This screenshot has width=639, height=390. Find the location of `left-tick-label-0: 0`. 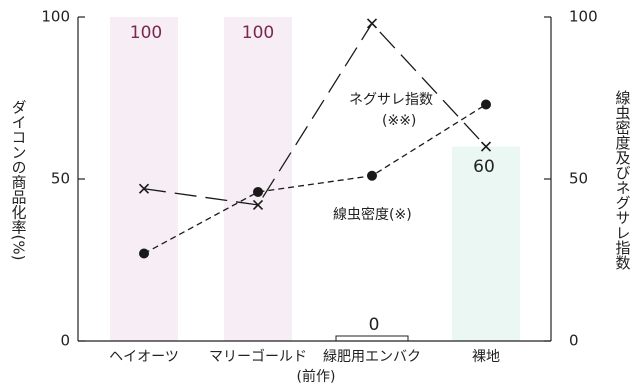

left-tick-label-0: 0 is located at coordinates (65, 341).